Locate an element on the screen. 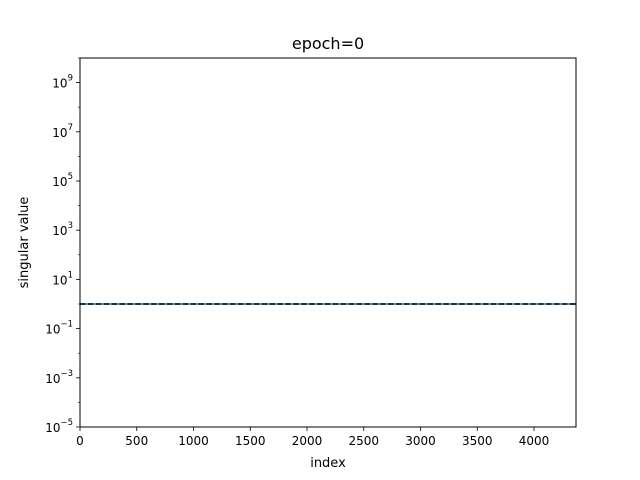 The height and width of the screenshot is (480, 640). y-tick-label: 10⁷ is located at coordinates (62, 131).